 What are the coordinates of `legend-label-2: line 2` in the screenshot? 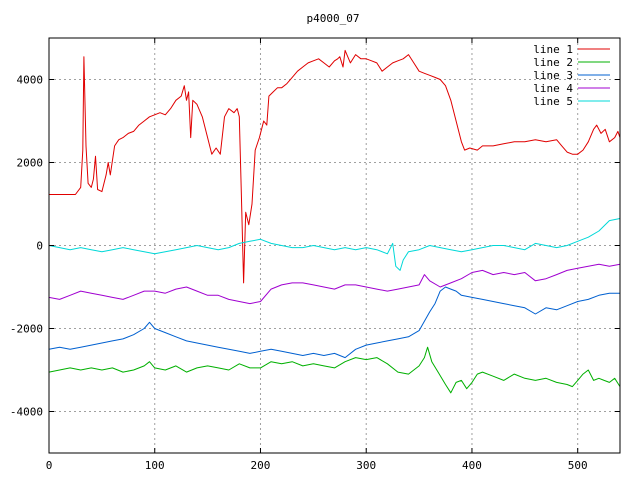 It's located at (553, 62).